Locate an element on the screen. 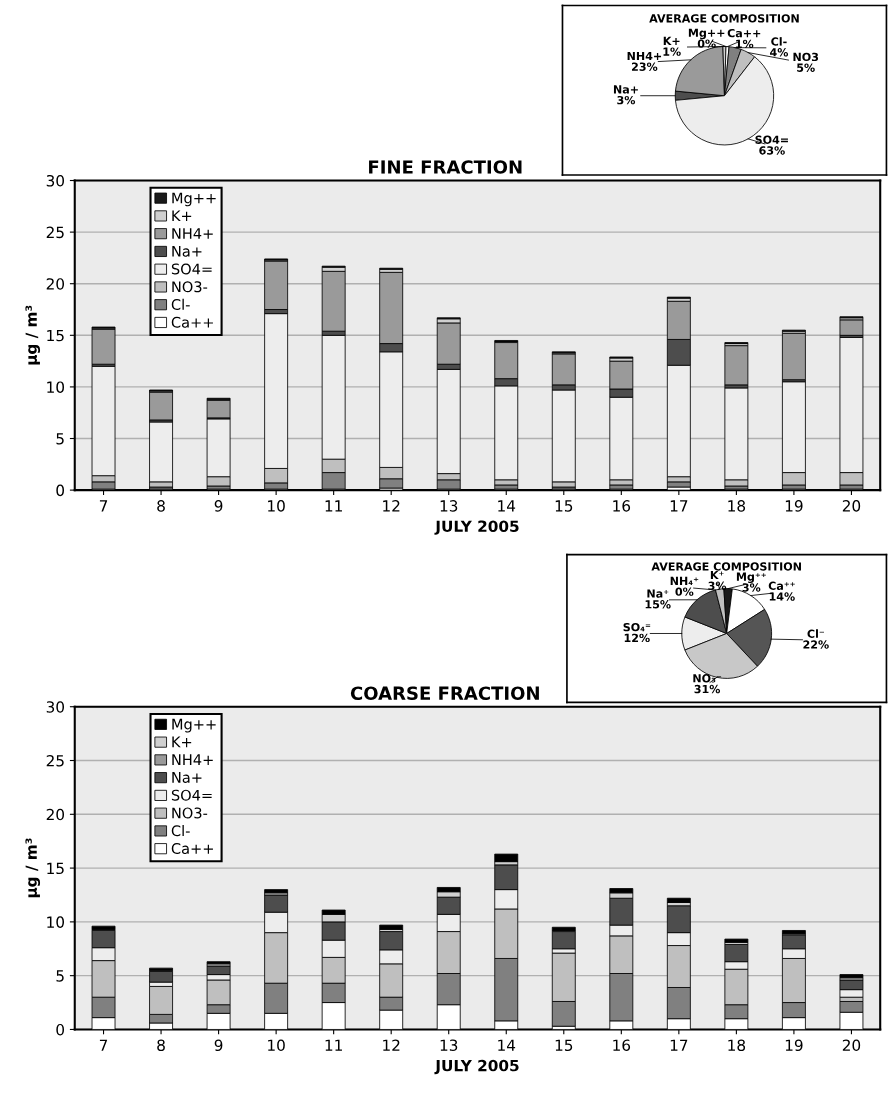  data-label: 22% is located at coordinates (816, 644).